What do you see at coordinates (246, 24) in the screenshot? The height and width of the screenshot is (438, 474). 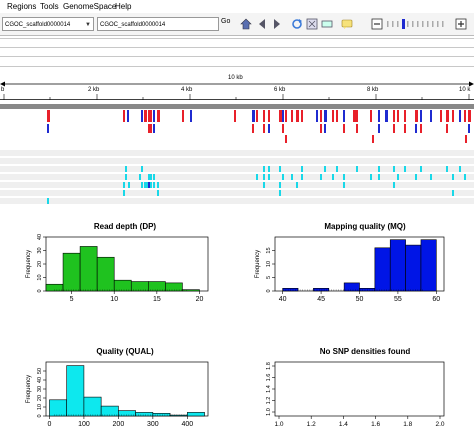 I see `home-icon` at bounding box center [246, 24].